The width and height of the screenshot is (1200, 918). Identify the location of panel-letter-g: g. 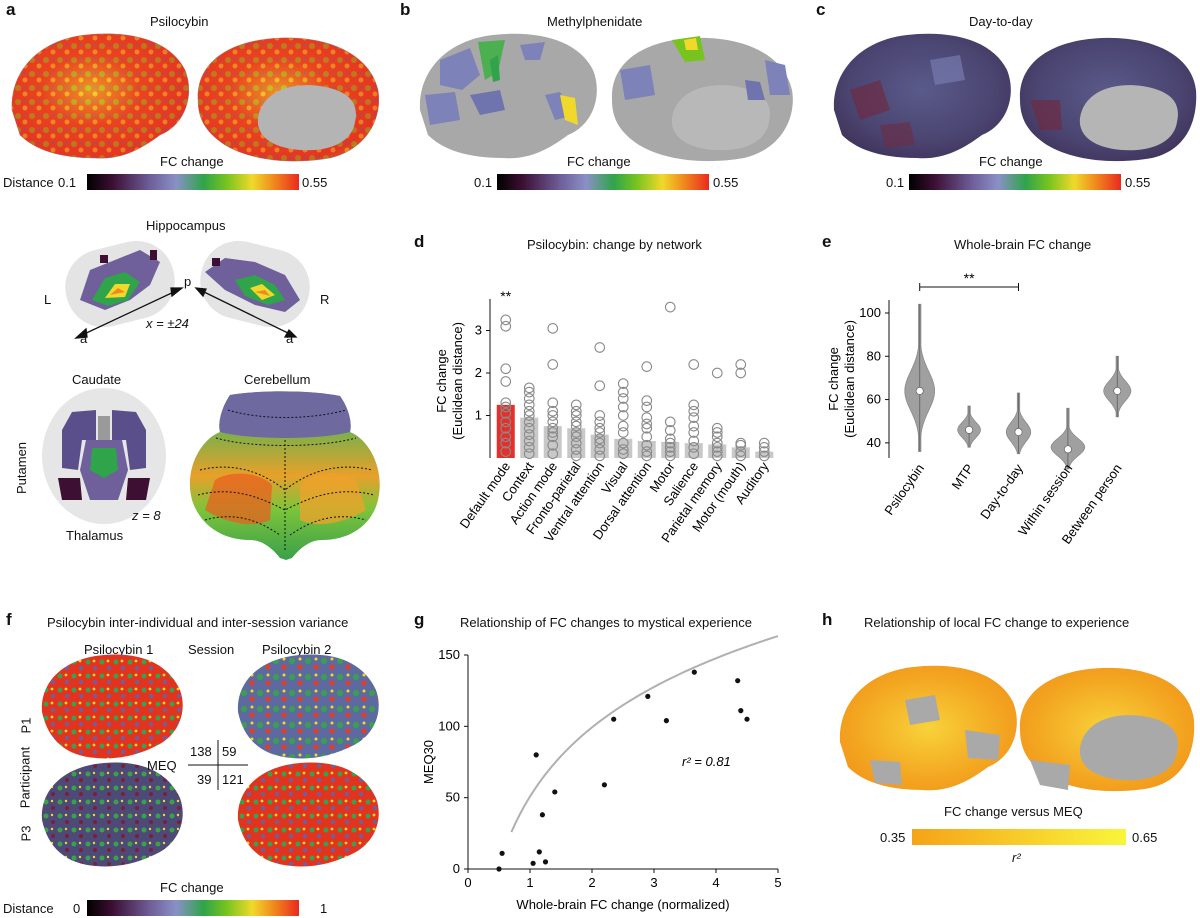
(419, 619).